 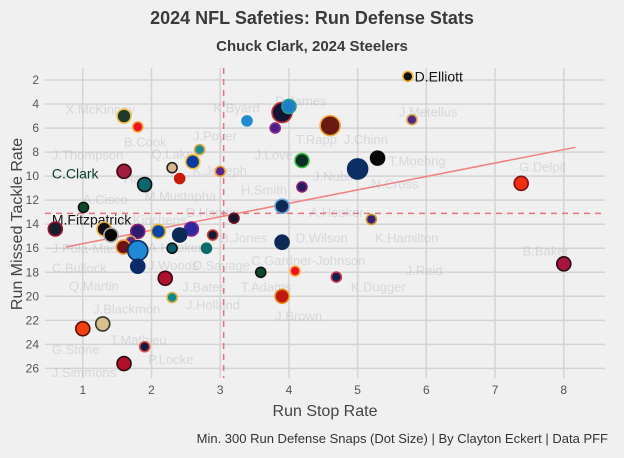 I want to click on point-label: K.Kinchens, so click(x=154, y=219).